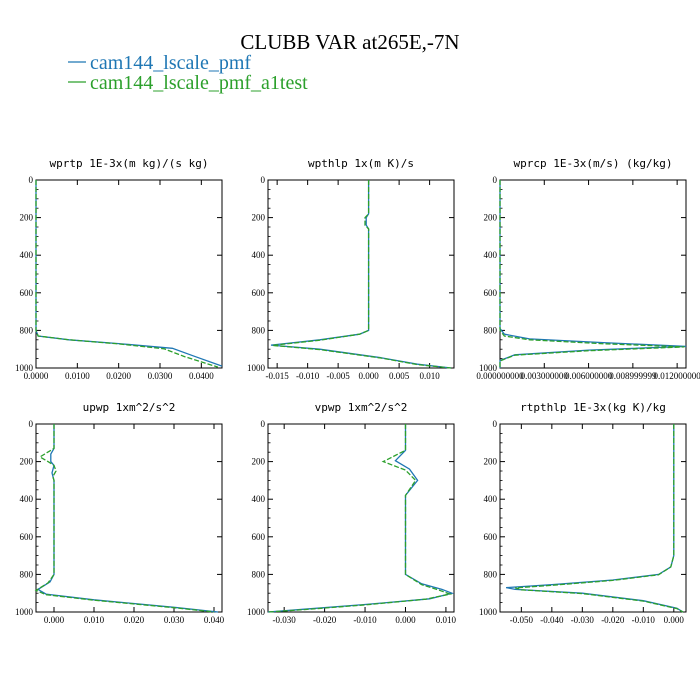 The image size is (700, 700). Describe the element at coordinates (593, 163) in the screenshot. I see `panel-title: wprcp 1E-3x(m/s) (kg/kg)` at that location.